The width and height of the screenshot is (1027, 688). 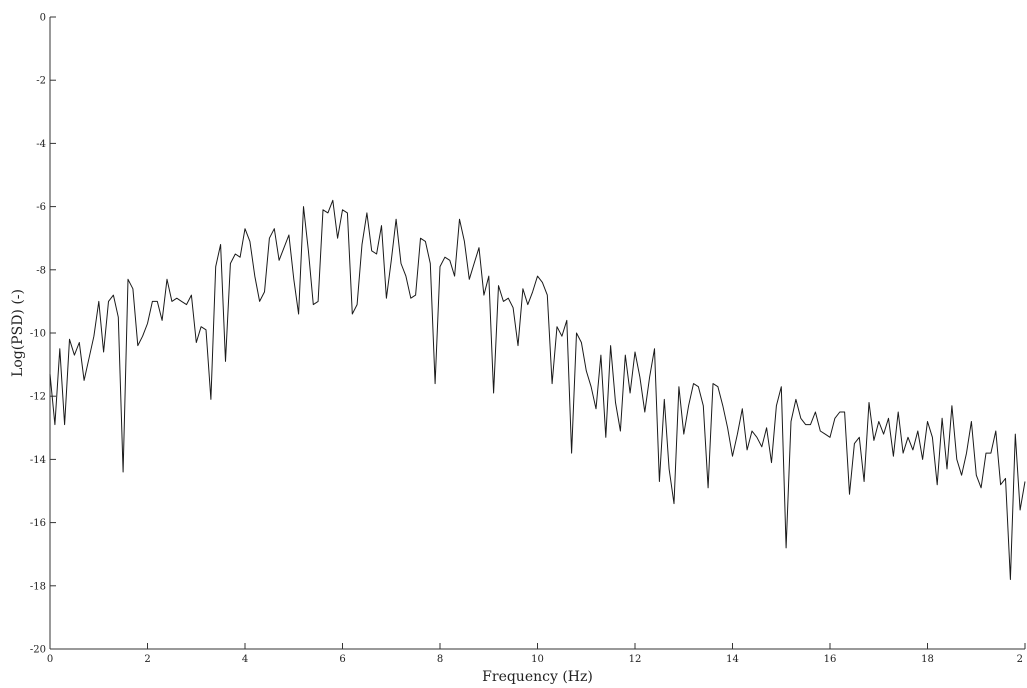 What do you see at coordinates (18, 333) in the screenshot?
I see `y-axis-label: Log(PSD) (-)` at bounding box center [18, 333].